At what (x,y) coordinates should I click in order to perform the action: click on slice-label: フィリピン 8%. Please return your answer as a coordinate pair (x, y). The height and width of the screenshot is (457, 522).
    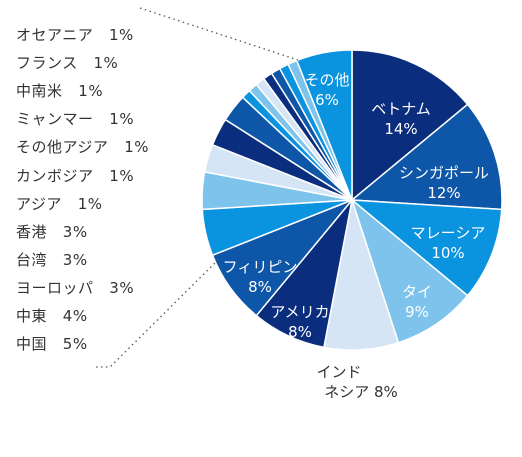
    Looking at the image, I should click on (260, 277).